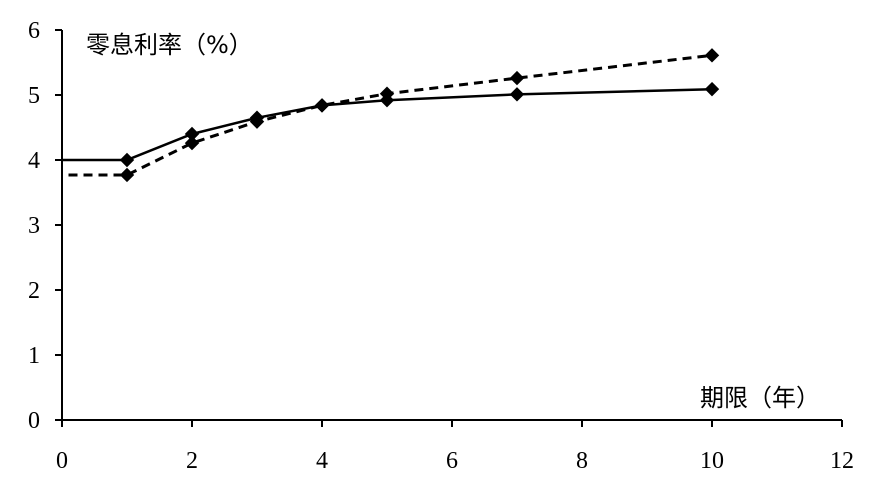 The image size is (882, 484). I want to click on x-tick-label: 12, so click(842, 461).